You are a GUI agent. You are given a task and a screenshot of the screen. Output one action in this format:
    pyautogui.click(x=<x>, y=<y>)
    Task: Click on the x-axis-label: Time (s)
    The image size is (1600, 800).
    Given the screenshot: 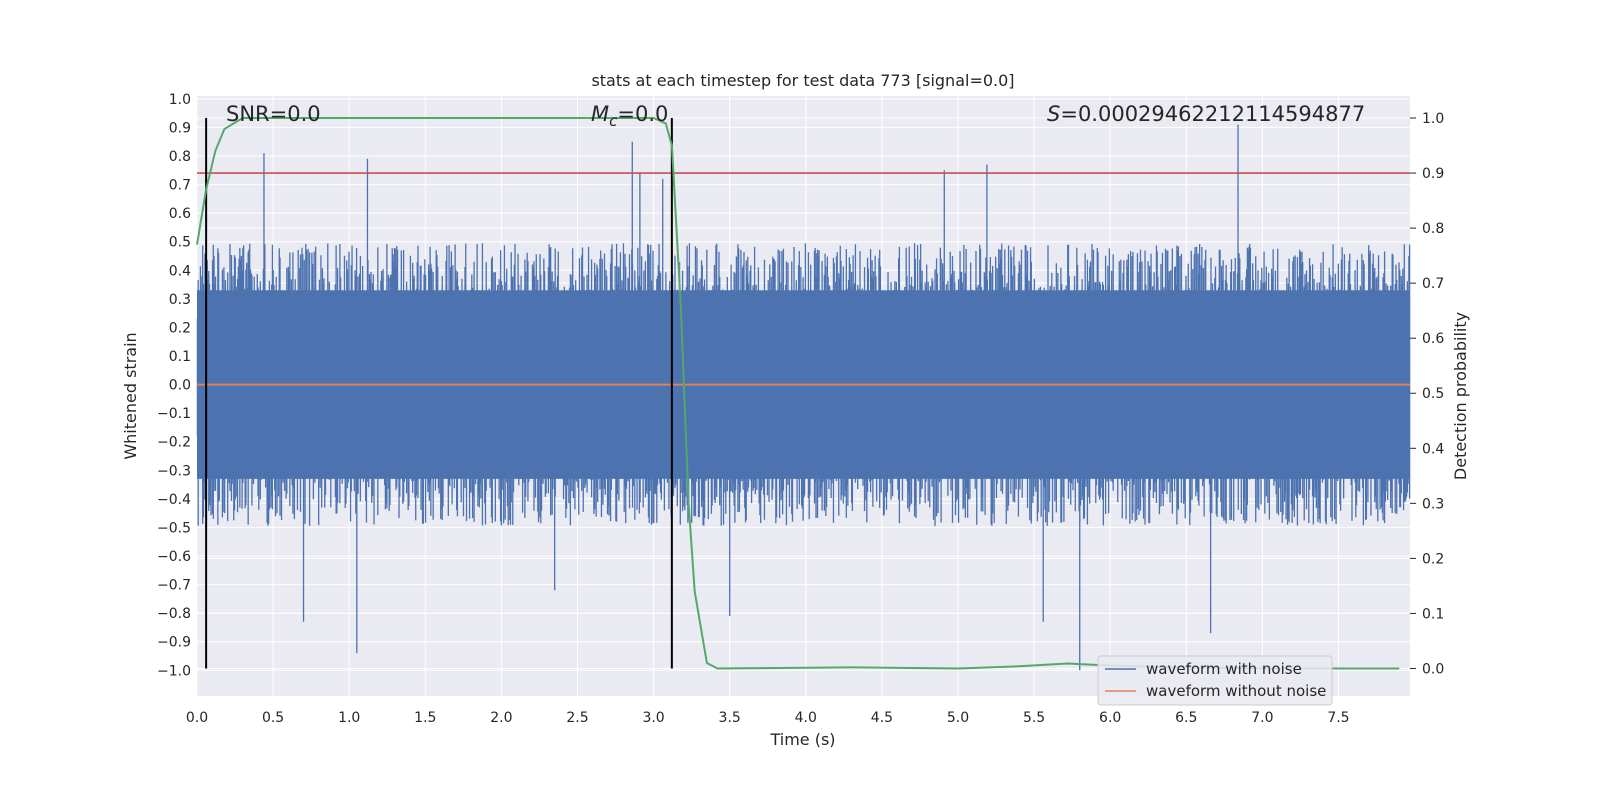 What is the action you would take?
    pyautogui.click(x=802, y=739)
    